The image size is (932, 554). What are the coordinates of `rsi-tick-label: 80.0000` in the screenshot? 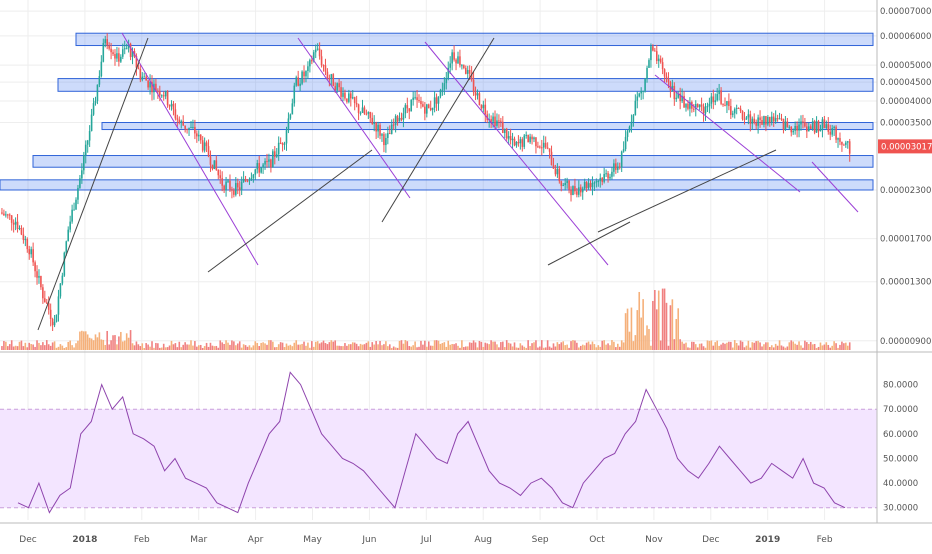 It's located at (900, 386).